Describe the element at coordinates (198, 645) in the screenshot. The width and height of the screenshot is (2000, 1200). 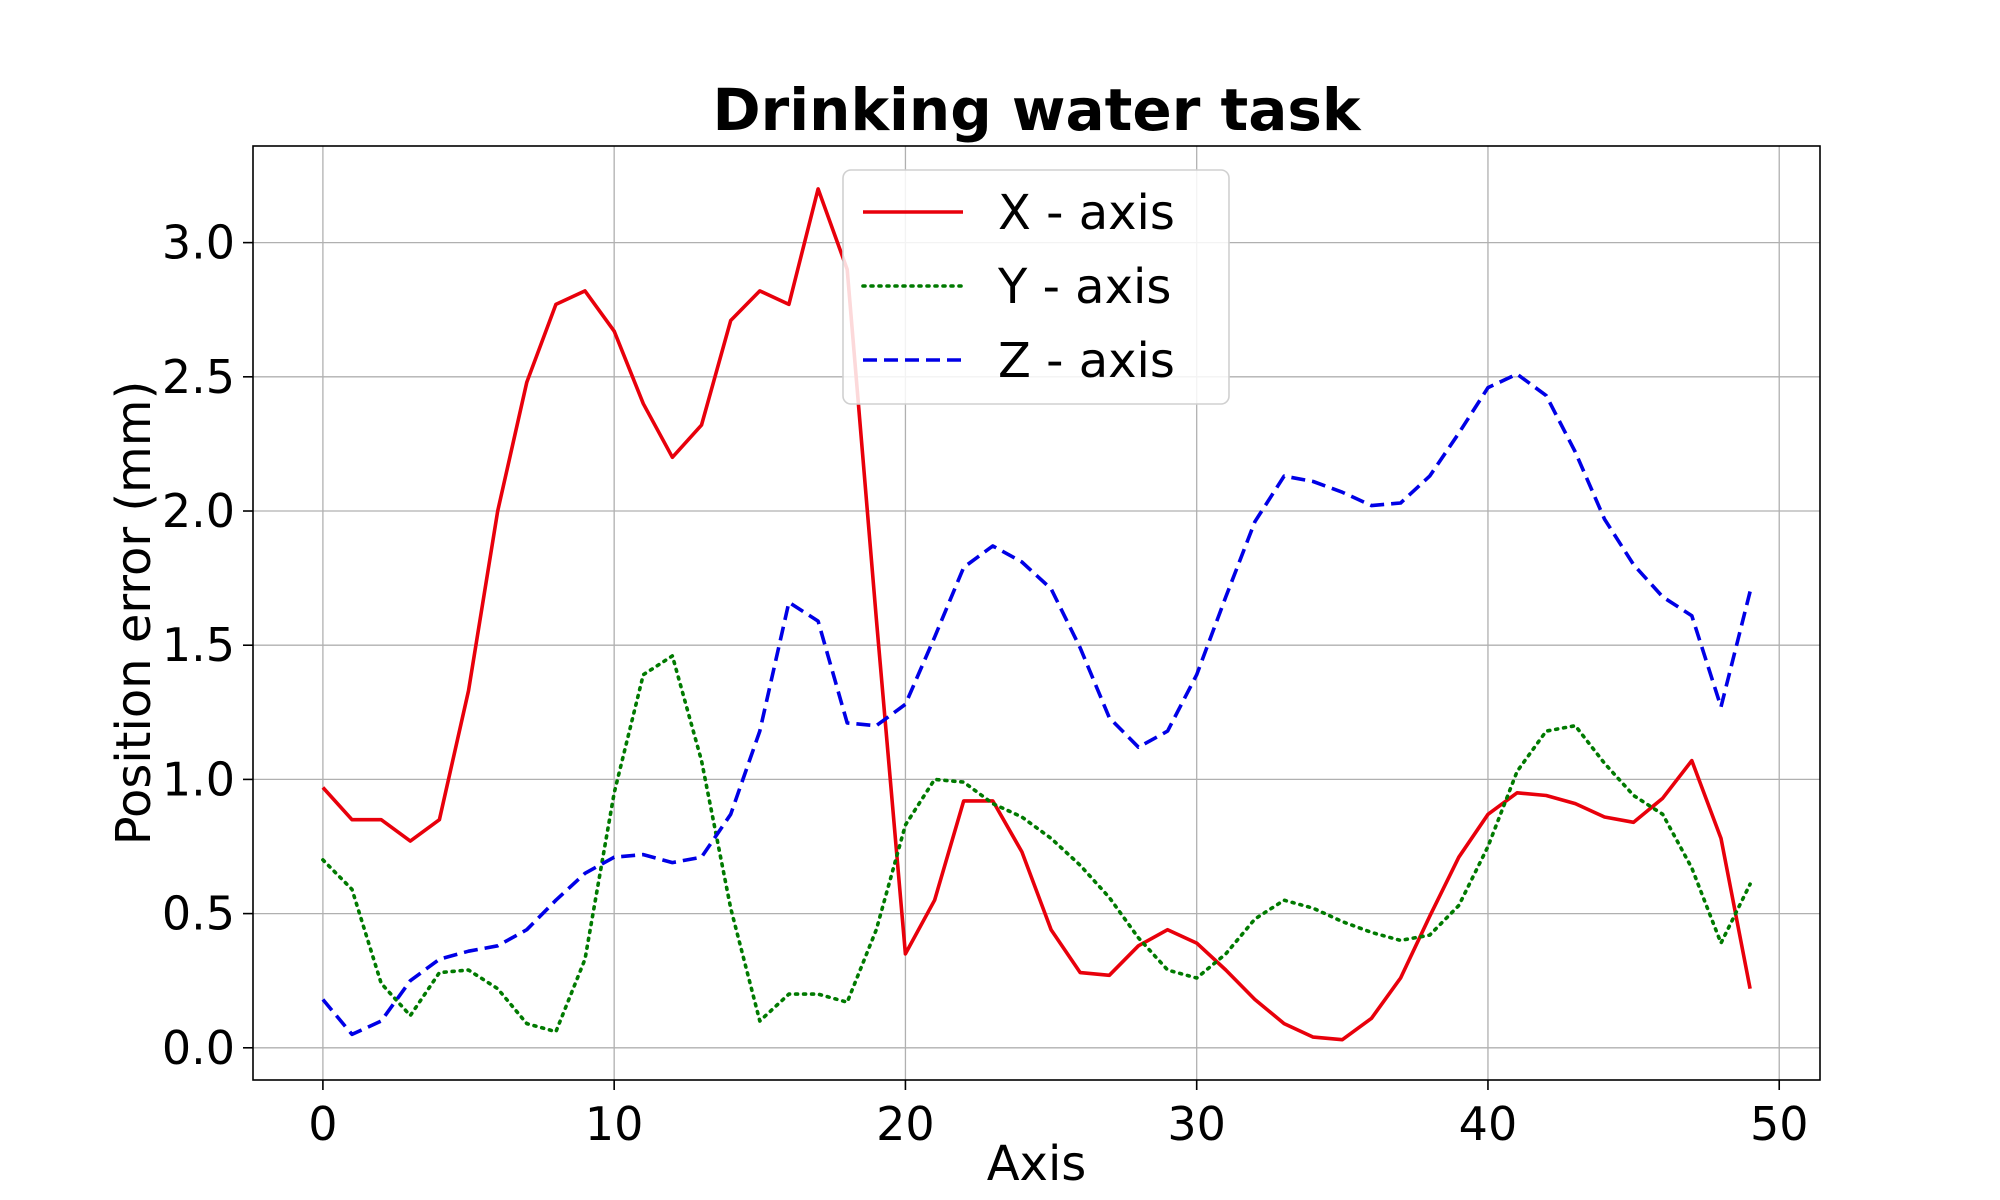
I see `y-tick-label: 1.5` at that location.